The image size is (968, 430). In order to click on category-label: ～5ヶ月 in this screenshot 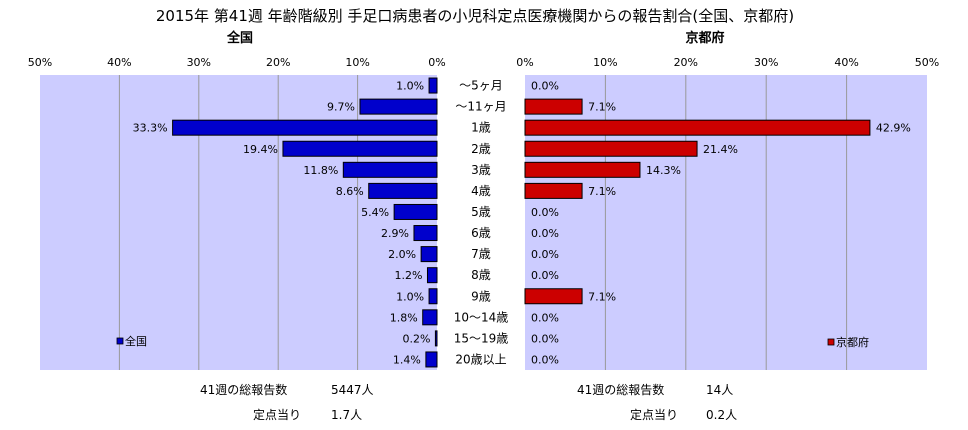, I will do `click(481, 86)`.